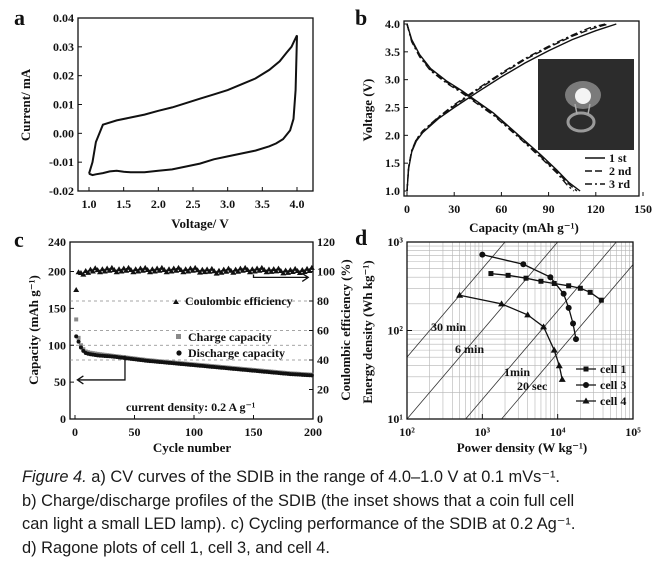 The image size is (667, 567). I want to click on y-tick-label-d: 10¹, so click(395, 419).